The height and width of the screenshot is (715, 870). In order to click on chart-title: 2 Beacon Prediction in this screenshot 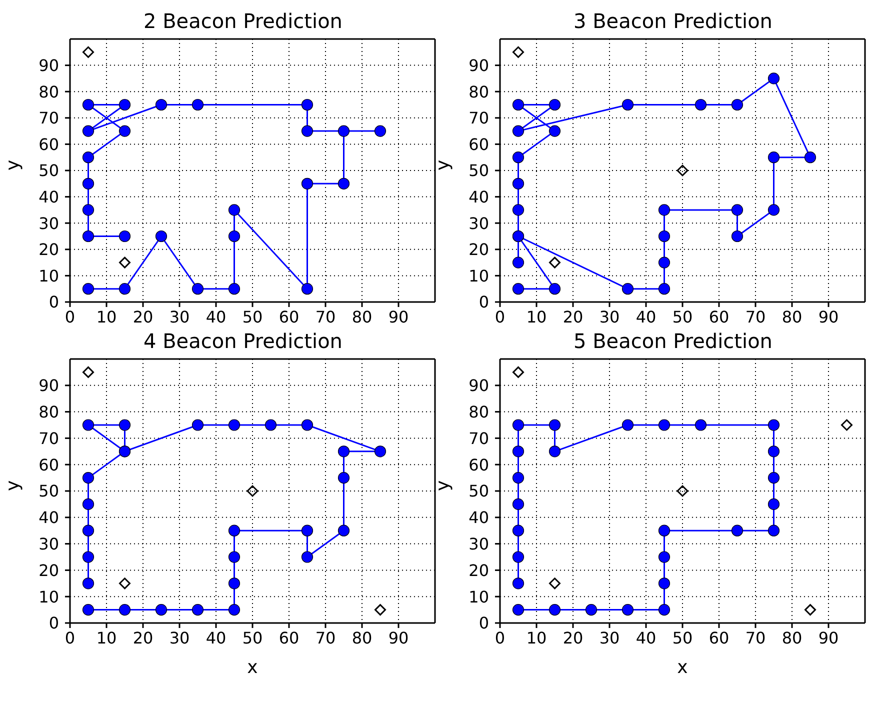, I will do `click(243, 21)`.